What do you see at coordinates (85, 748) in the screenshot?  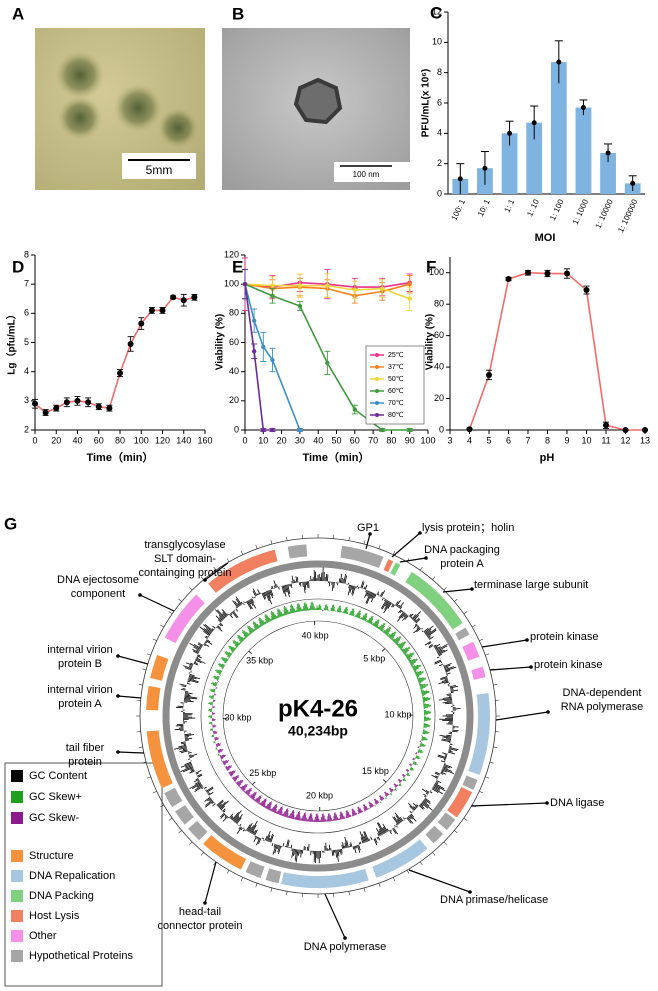 I see `gene-label: tail fiber` at bounding box center [85, 748].